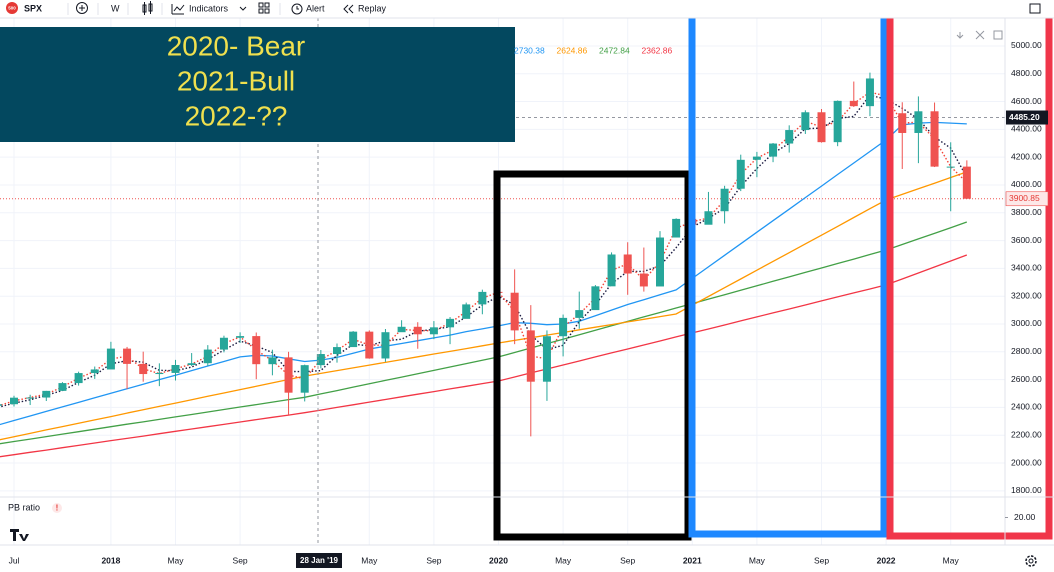 The height and width of the screenshot is (572, 1054). Describe the element at coordinates (529, 50) in the screenshot. I see `legend-value: 2730.38` at that location.